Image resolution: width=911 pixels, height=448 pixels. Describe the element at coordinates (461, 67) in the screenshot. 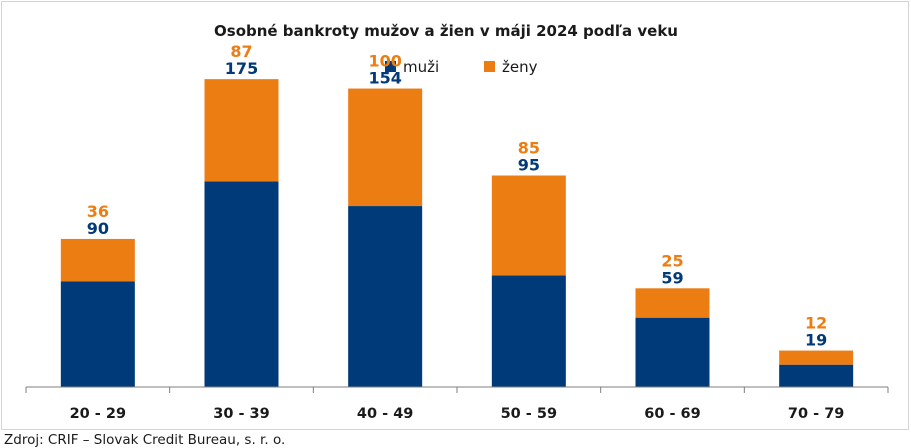

I see `chart-legend: muži ženy` at that location.